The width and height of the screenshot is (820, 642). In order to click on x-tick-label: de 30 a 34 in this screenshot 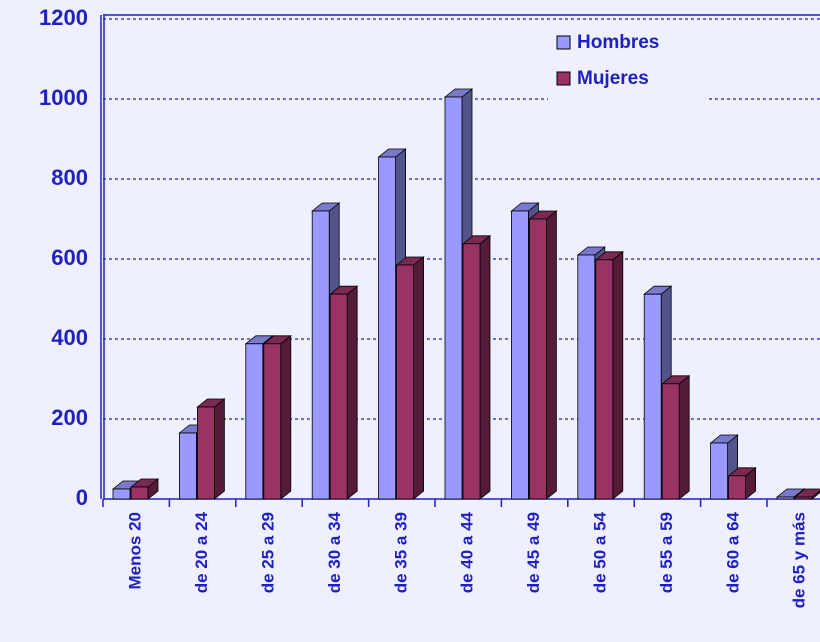, I will do `click(334, 552)`.